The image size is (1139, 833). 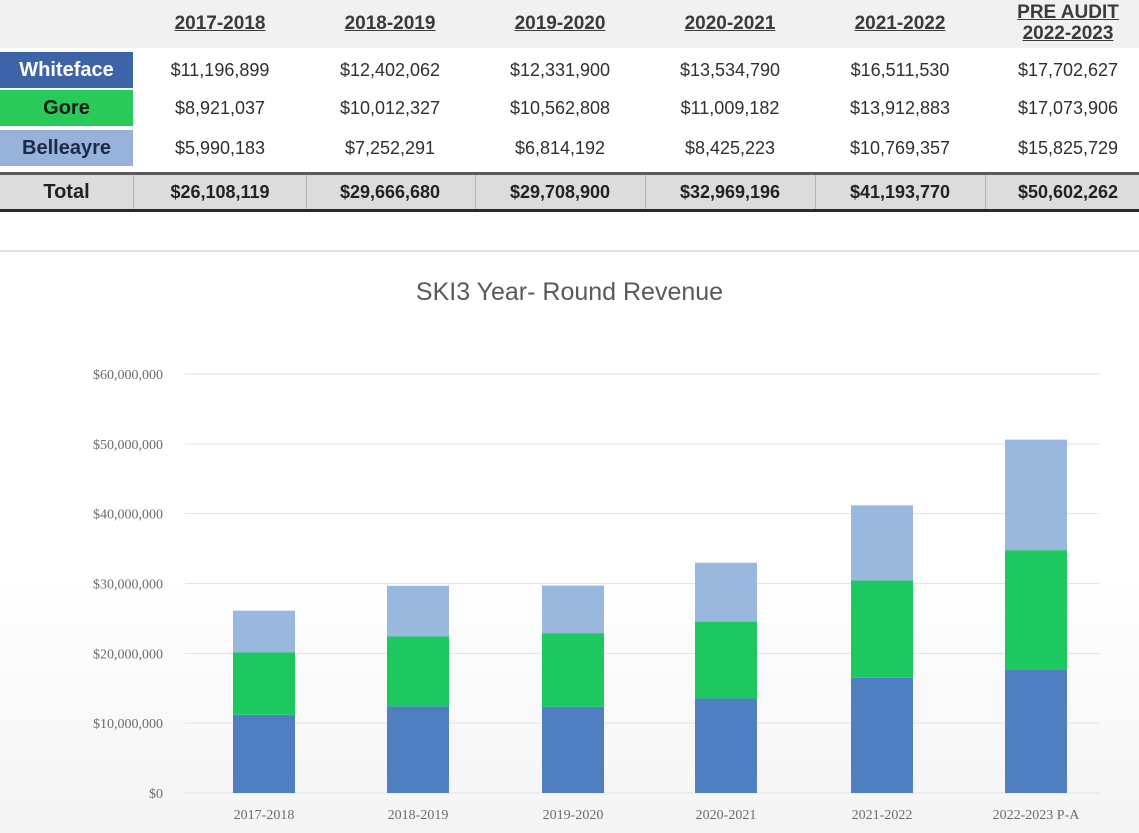 I want to click on column-header: 2021-2022, so click(x=900, y=23).